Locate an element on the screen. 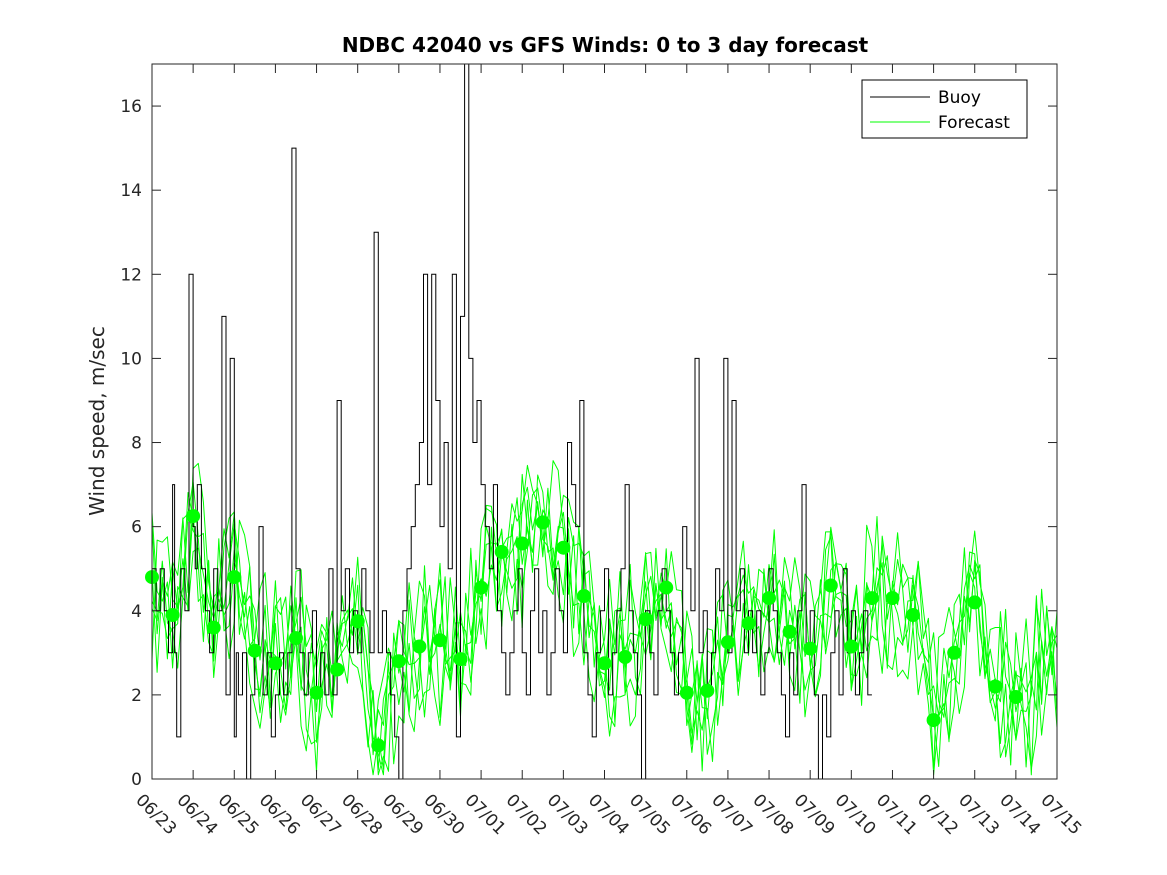 The width and height of the screenshot is (1167, 875). y-tick-label: 10 is located at coordinates (131, 359).